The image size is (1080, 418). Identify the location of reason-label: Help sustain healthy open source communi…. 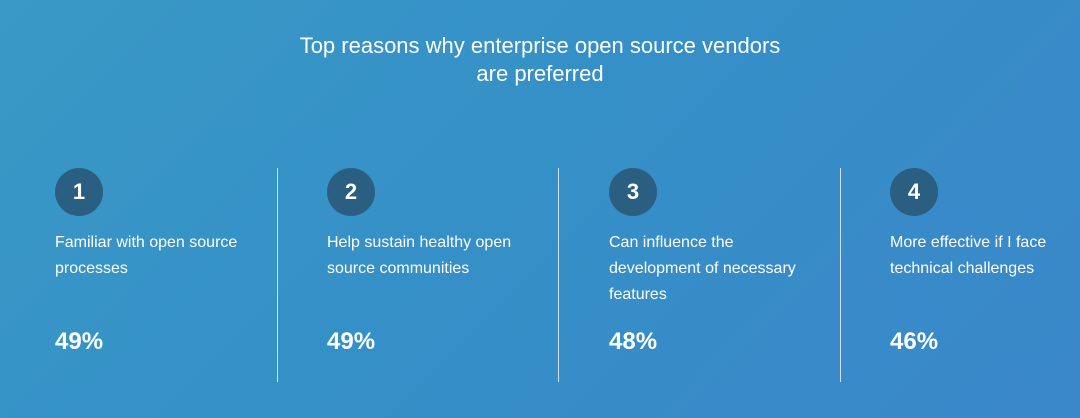
(419, 255).